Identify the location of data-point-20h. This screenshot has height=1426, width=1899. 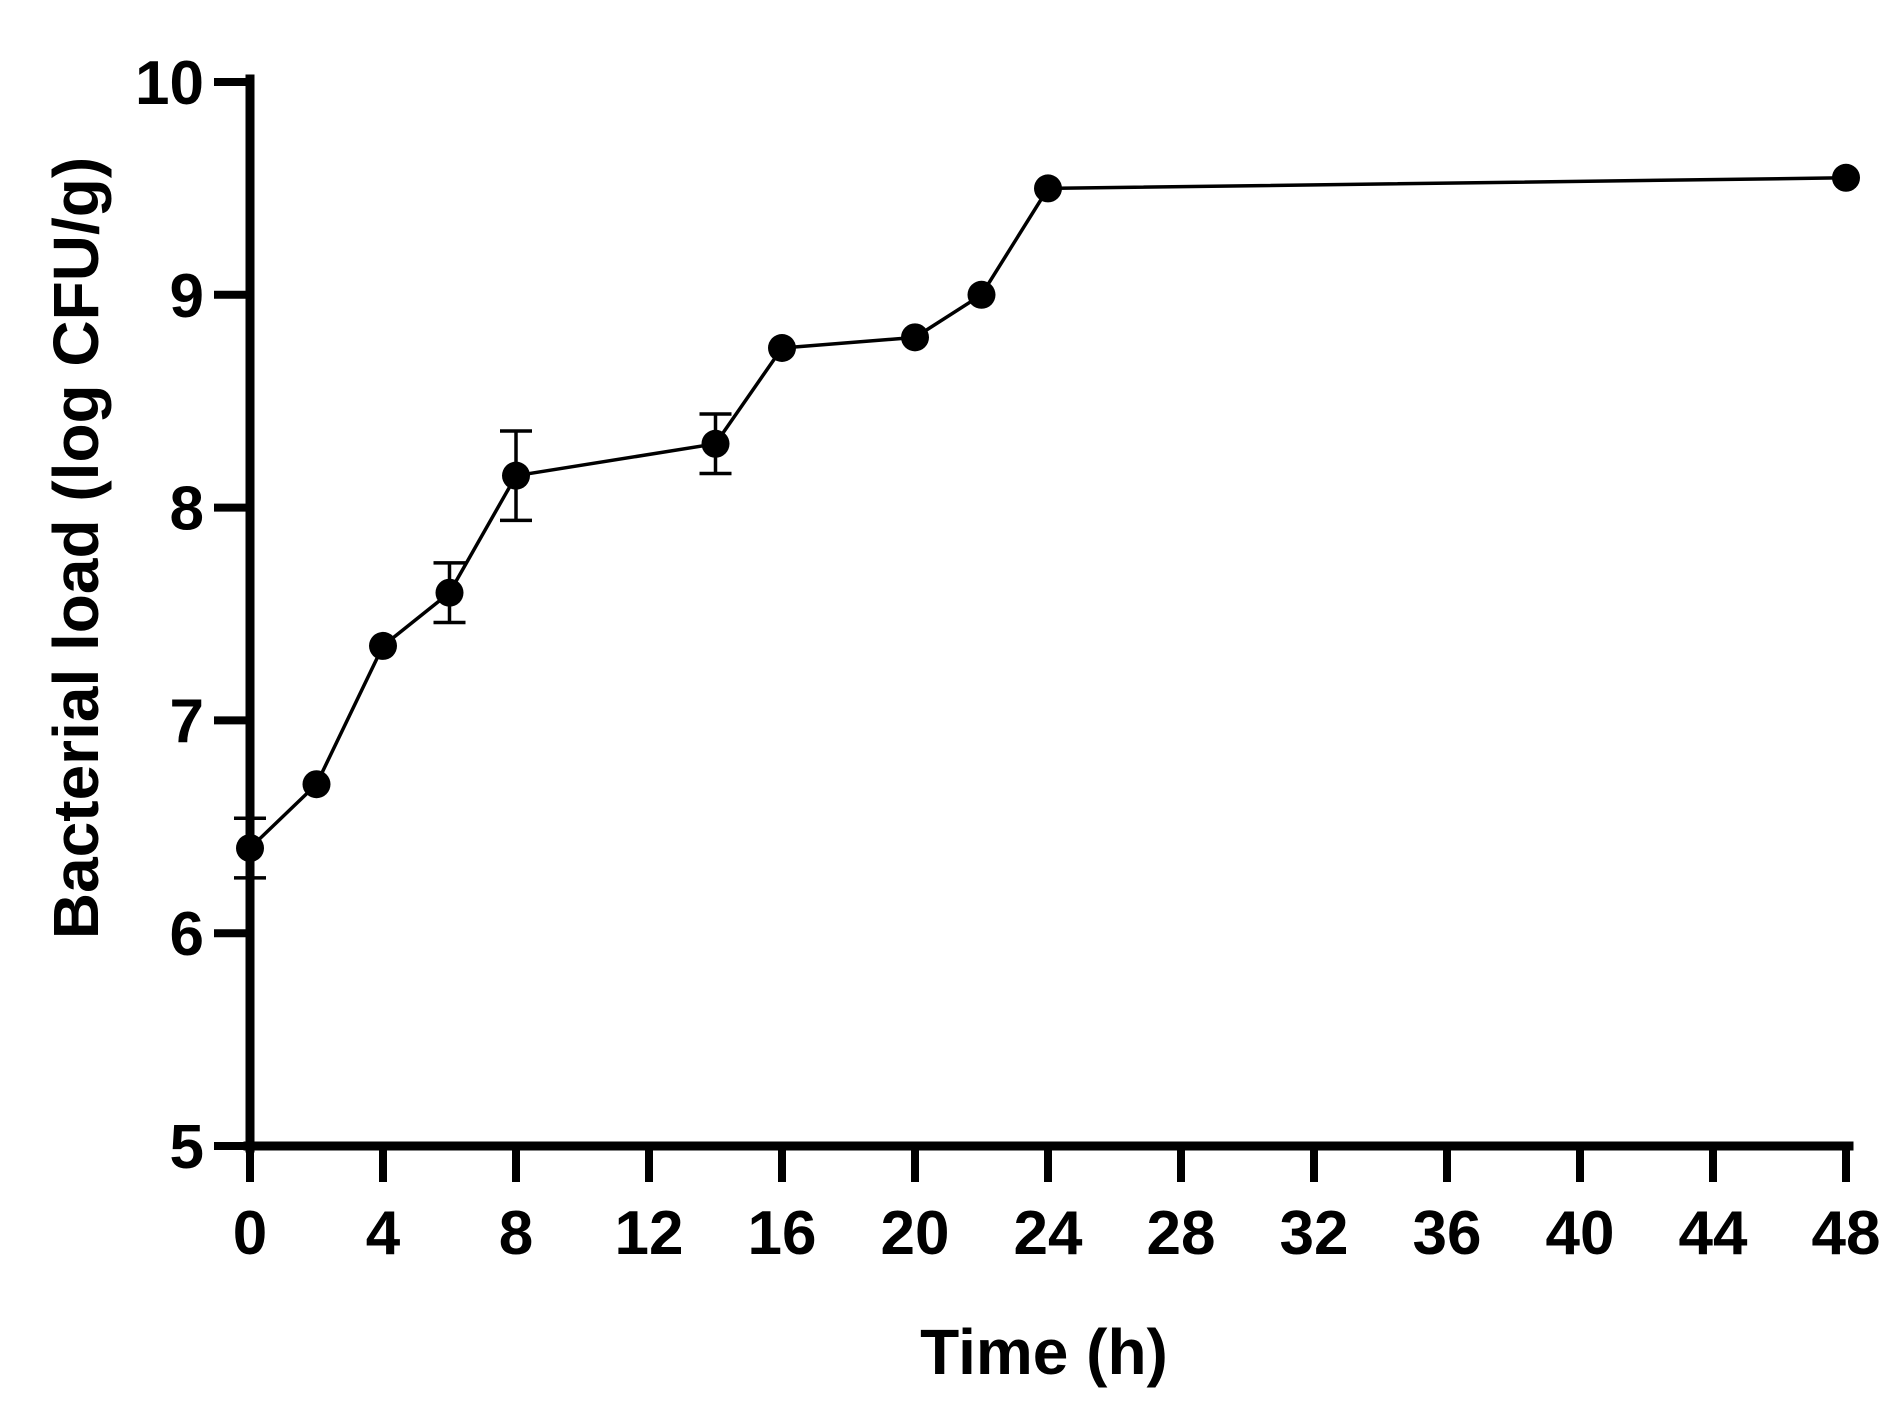
(915, 337).